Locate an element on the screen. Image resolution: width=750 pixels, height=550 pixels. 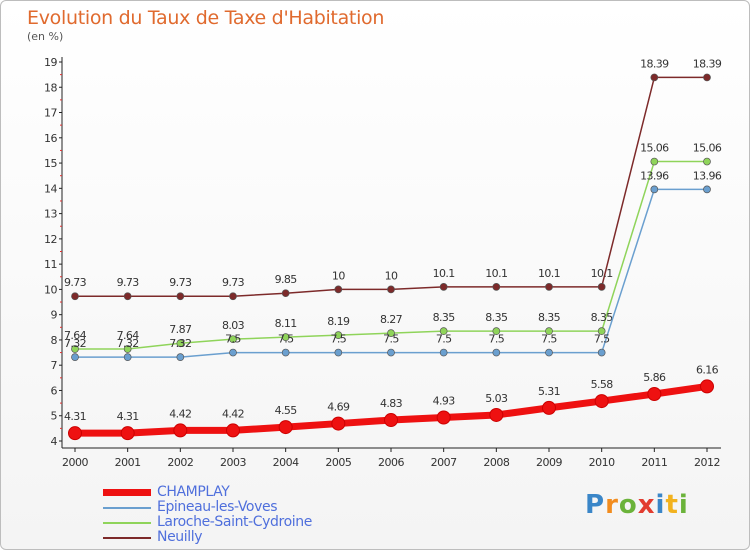
data-label: 4.93 is located at coordinates (444, 401).